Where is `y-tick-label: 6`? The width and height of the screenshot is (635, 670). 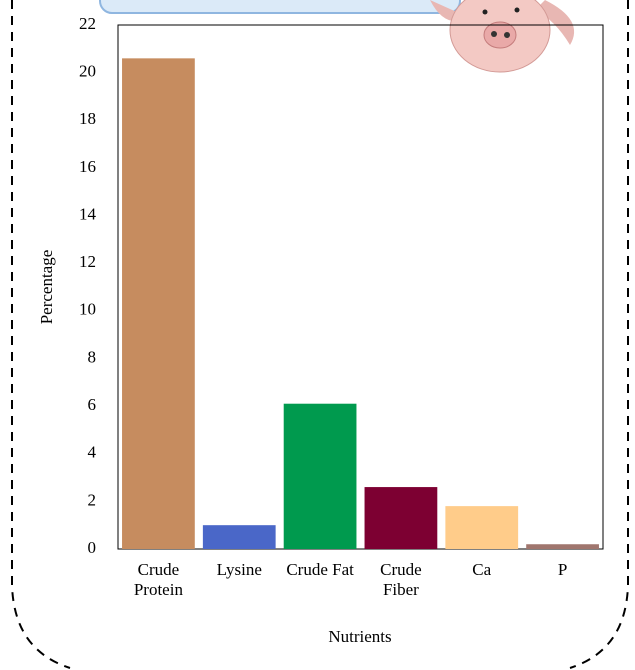
y-tick-label: 6 is located at coordinates (92, 404).